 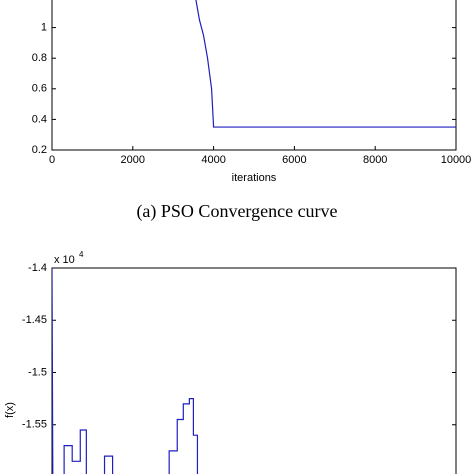 I want to click on caption: (a) PSO Convergence curve, so click(x=236, y=211).